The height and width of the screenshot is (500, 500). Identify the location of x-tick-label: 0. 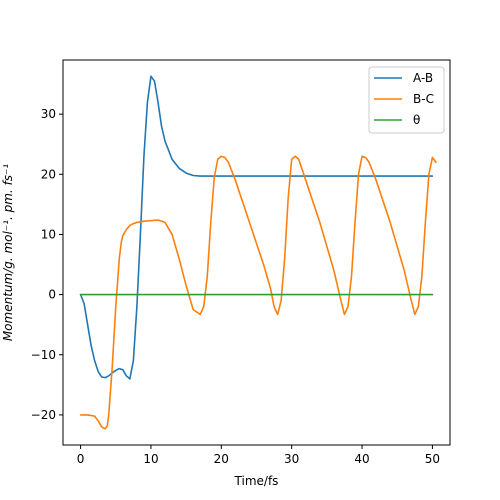
(81, 459).